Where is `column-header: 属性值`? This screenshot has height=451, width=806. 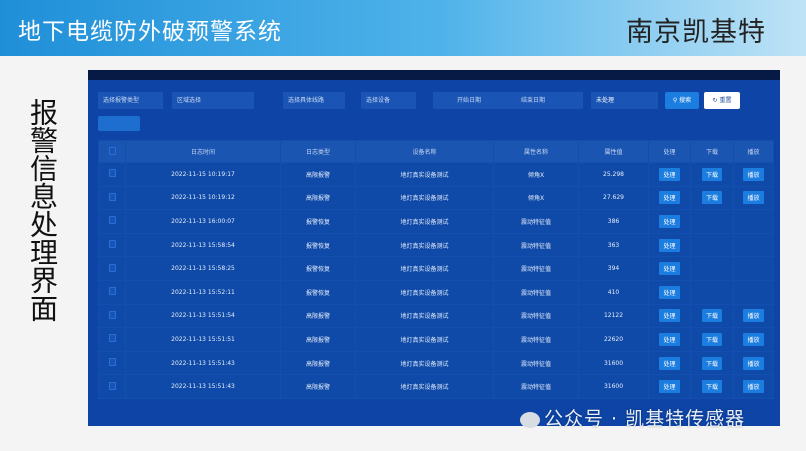 column-header: 属性值 is located at coordinates (613, 151).